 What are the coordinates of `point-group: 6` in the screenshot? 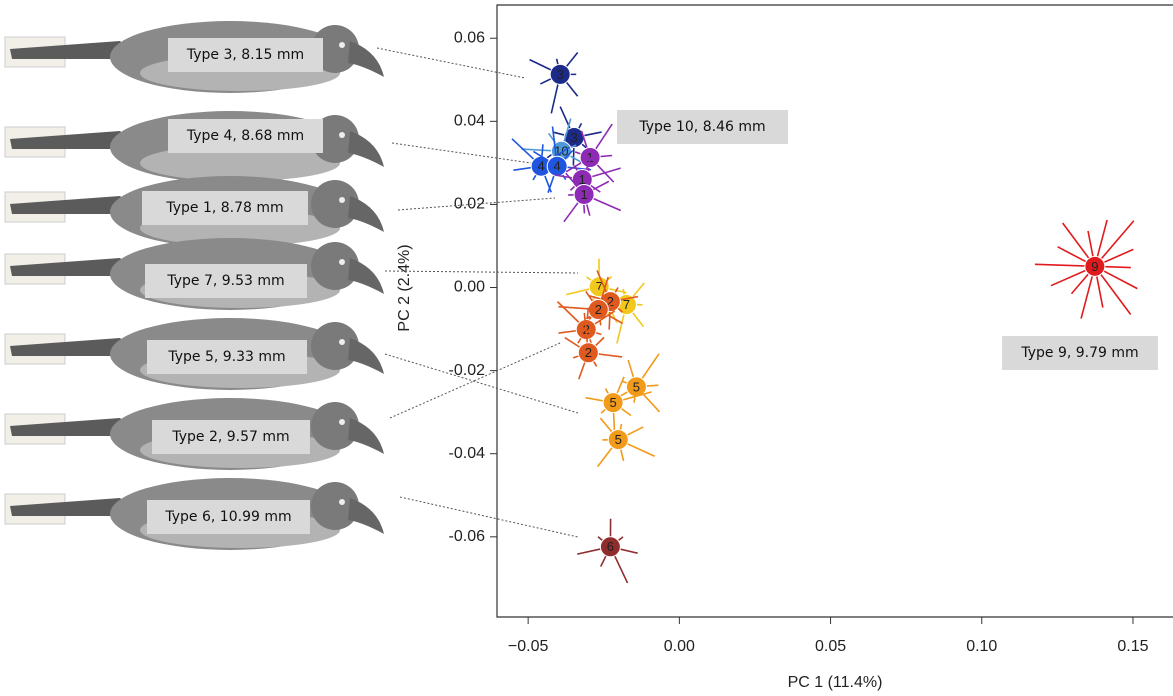 It's located at (607, 551).